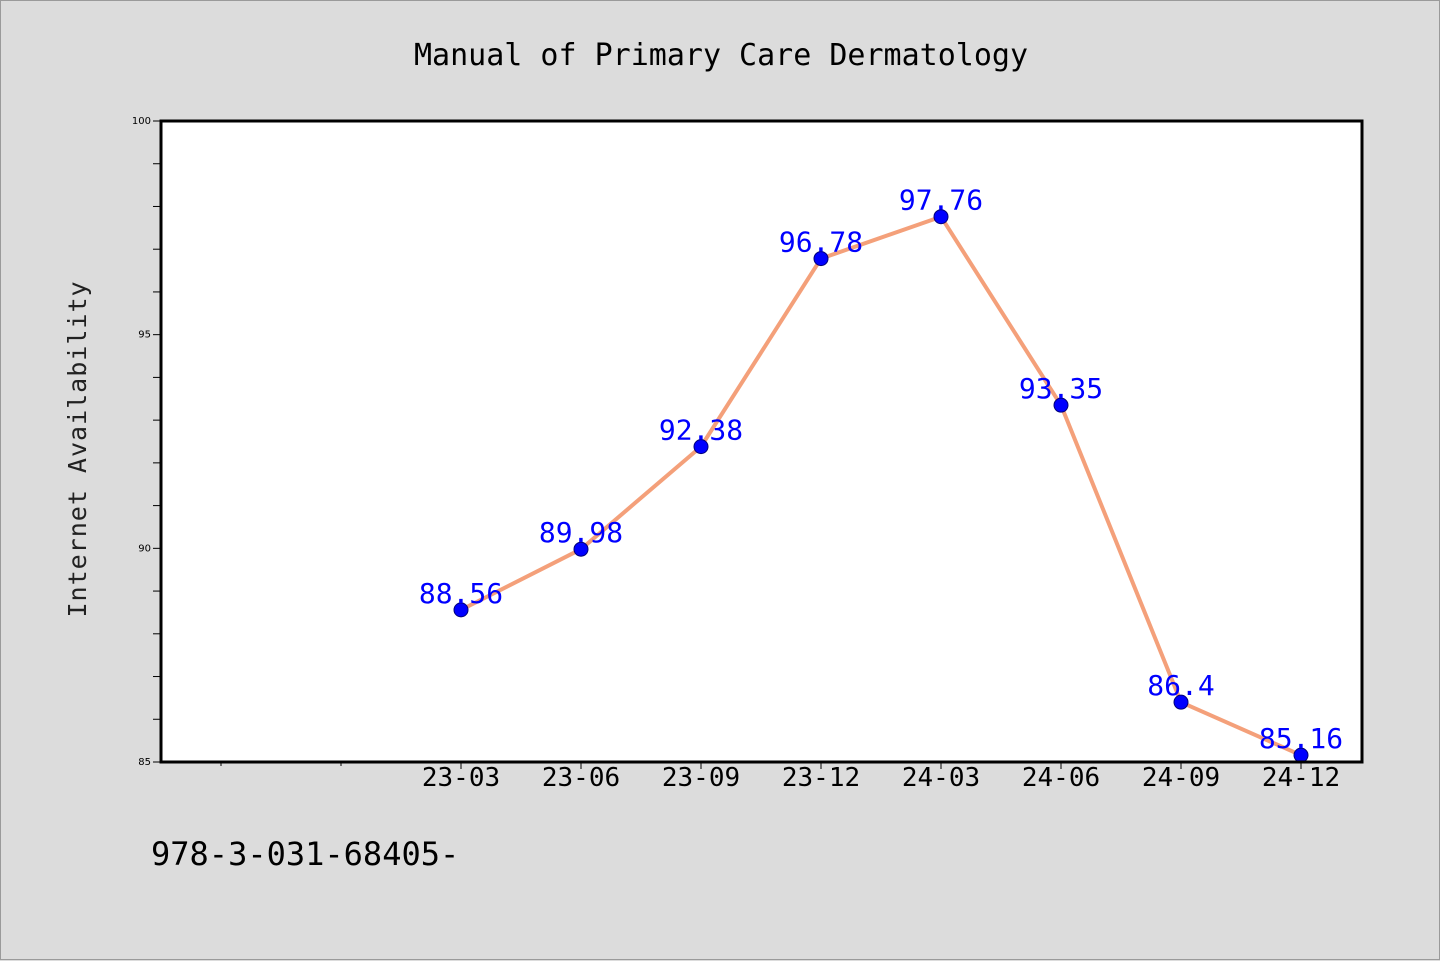 The height and width of the screenshot is (961, 1440). What do you see at coordinates (305, 854) in the screenshot?
I see `footer-text: 978-3-031-68405-` at bounding box center [305, 854].